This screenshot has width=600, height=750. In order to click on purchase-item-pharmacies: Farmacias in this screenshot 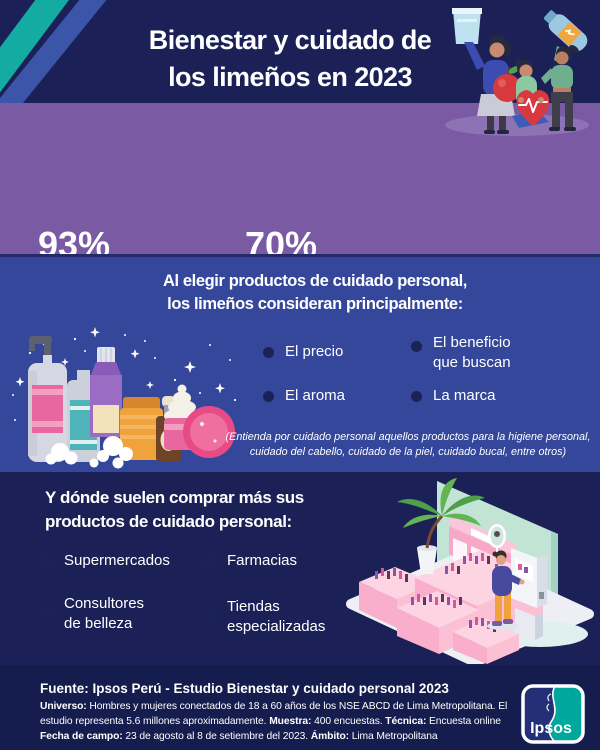, I will do `click(251, 561)`.